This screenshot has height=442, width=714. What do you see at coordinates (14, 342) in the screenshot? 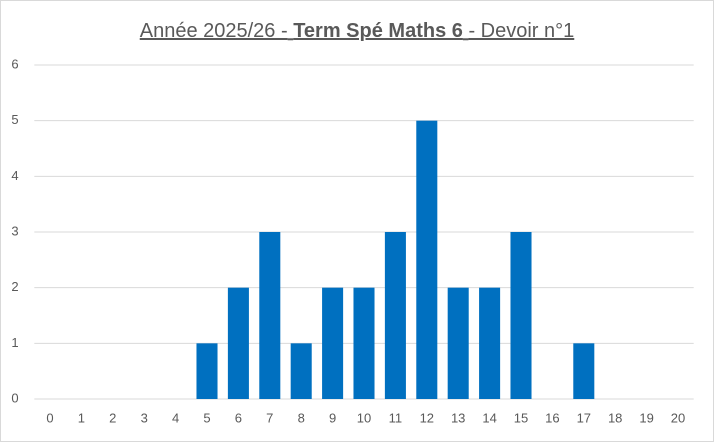
I see `y-tick-label: 1` at bounding box center [14, 342].